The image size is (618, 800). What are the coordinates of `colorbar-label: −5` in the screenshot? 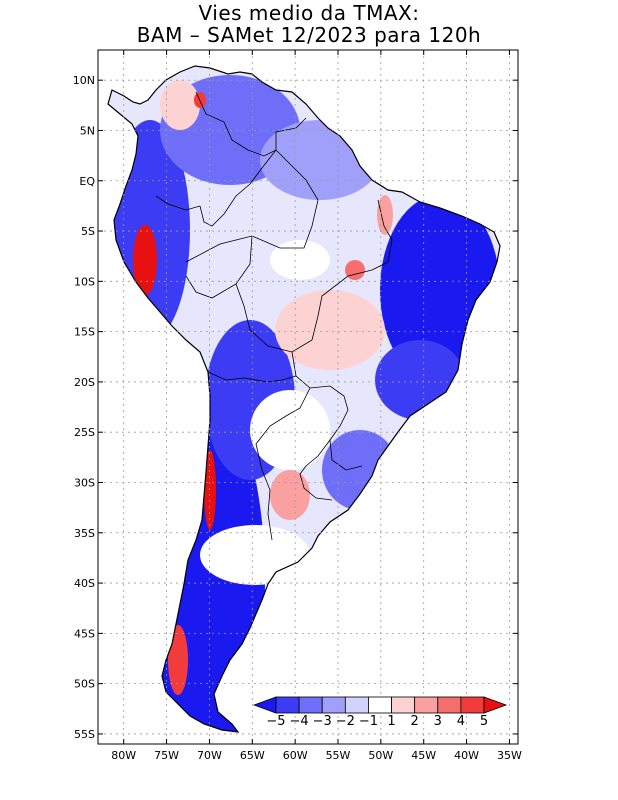 It's located at (275, 721).